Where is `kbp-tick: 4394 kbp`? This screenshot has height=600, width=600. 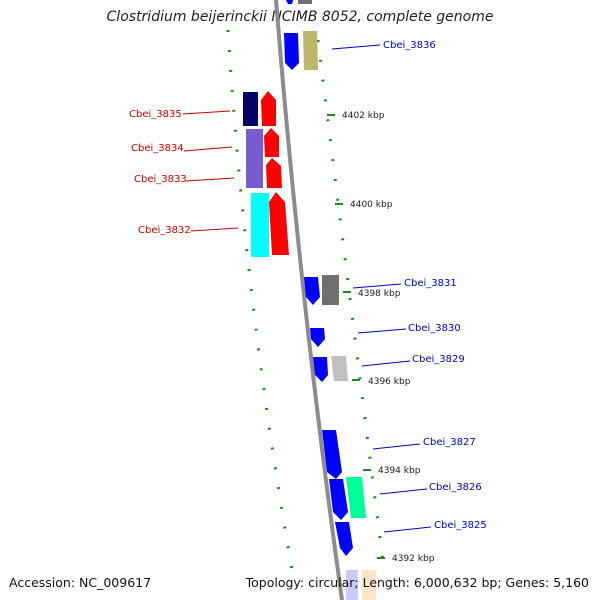 kbp-tick: 4394 kbp is located at coordinates (392, 471).